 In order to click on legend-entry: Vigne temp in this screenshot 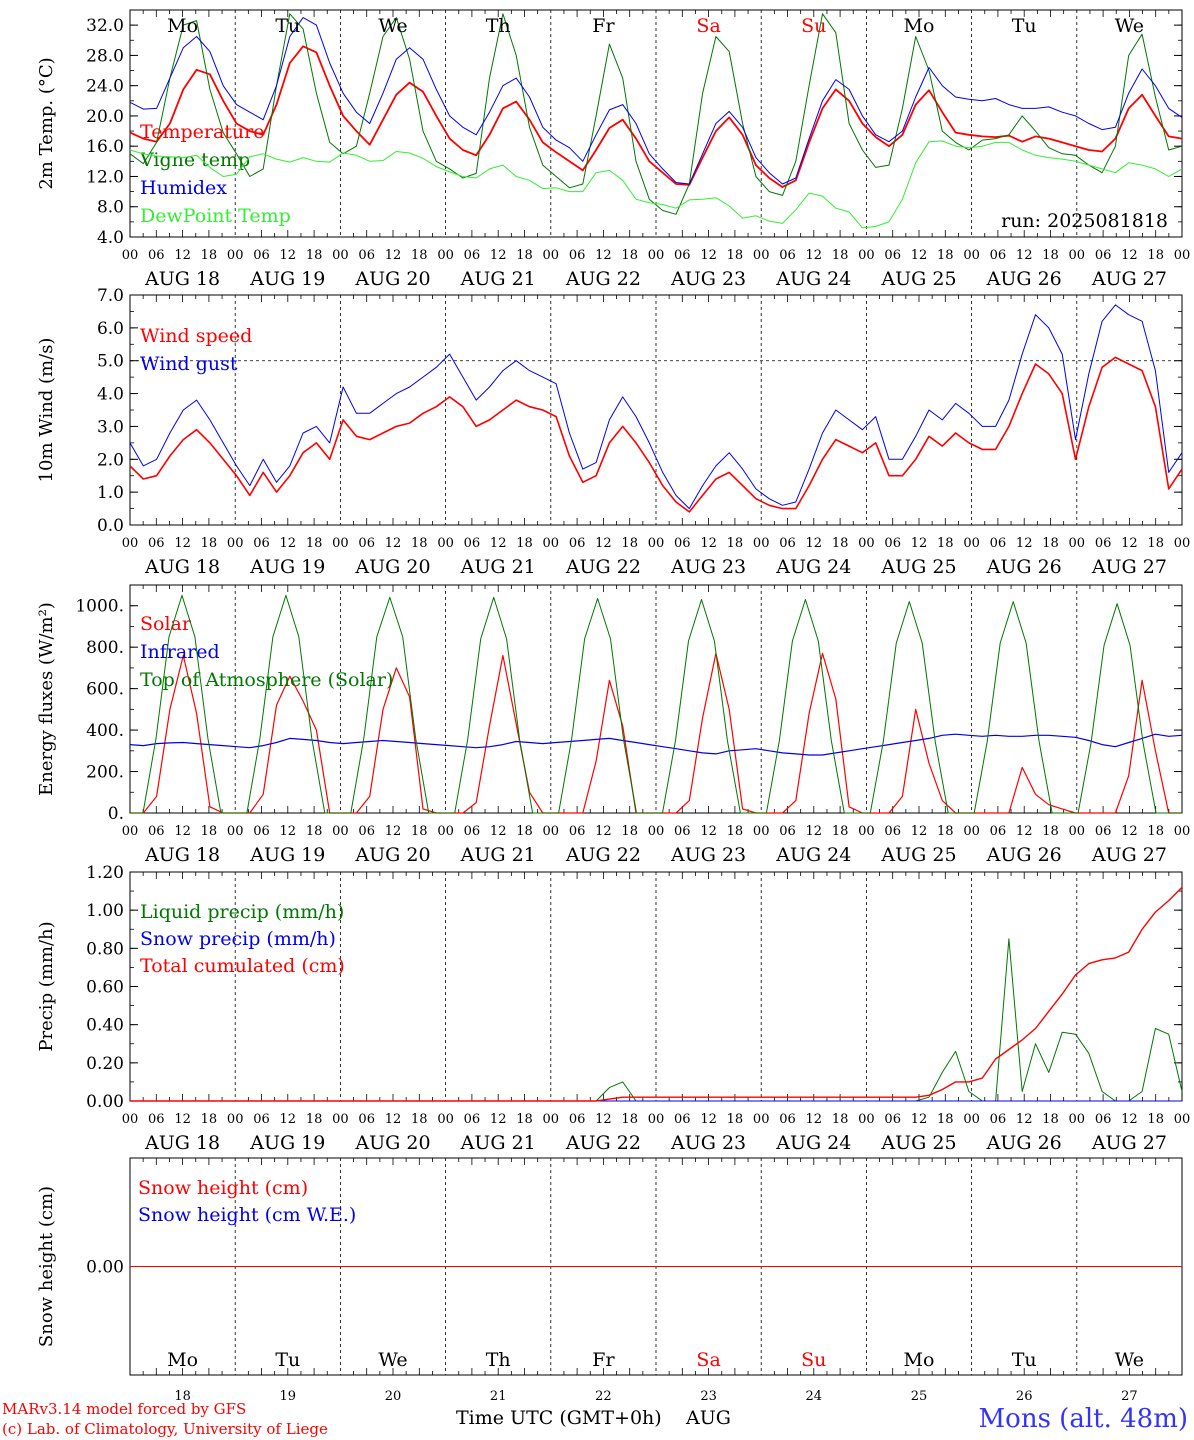, I will do `click(194, 160)`.